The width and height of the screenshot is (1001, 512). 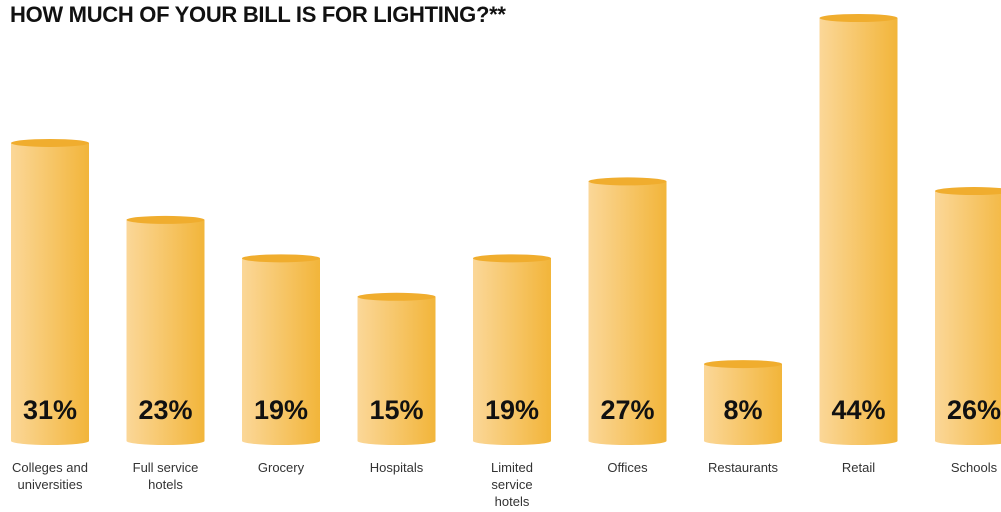 What do you see at coordinates (281, 467) in the screenshot?
I see `category-label-grocery: Grocery` at bounding box center [281, 467].